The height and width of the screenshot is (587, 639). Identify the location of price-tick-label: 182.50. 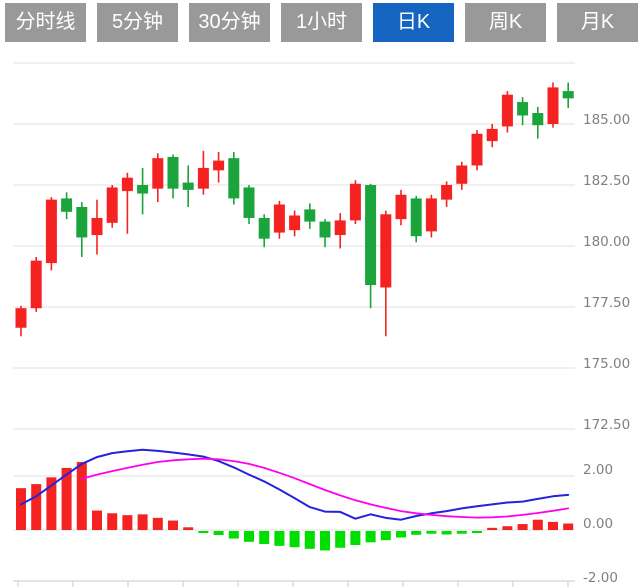
(606, 181).